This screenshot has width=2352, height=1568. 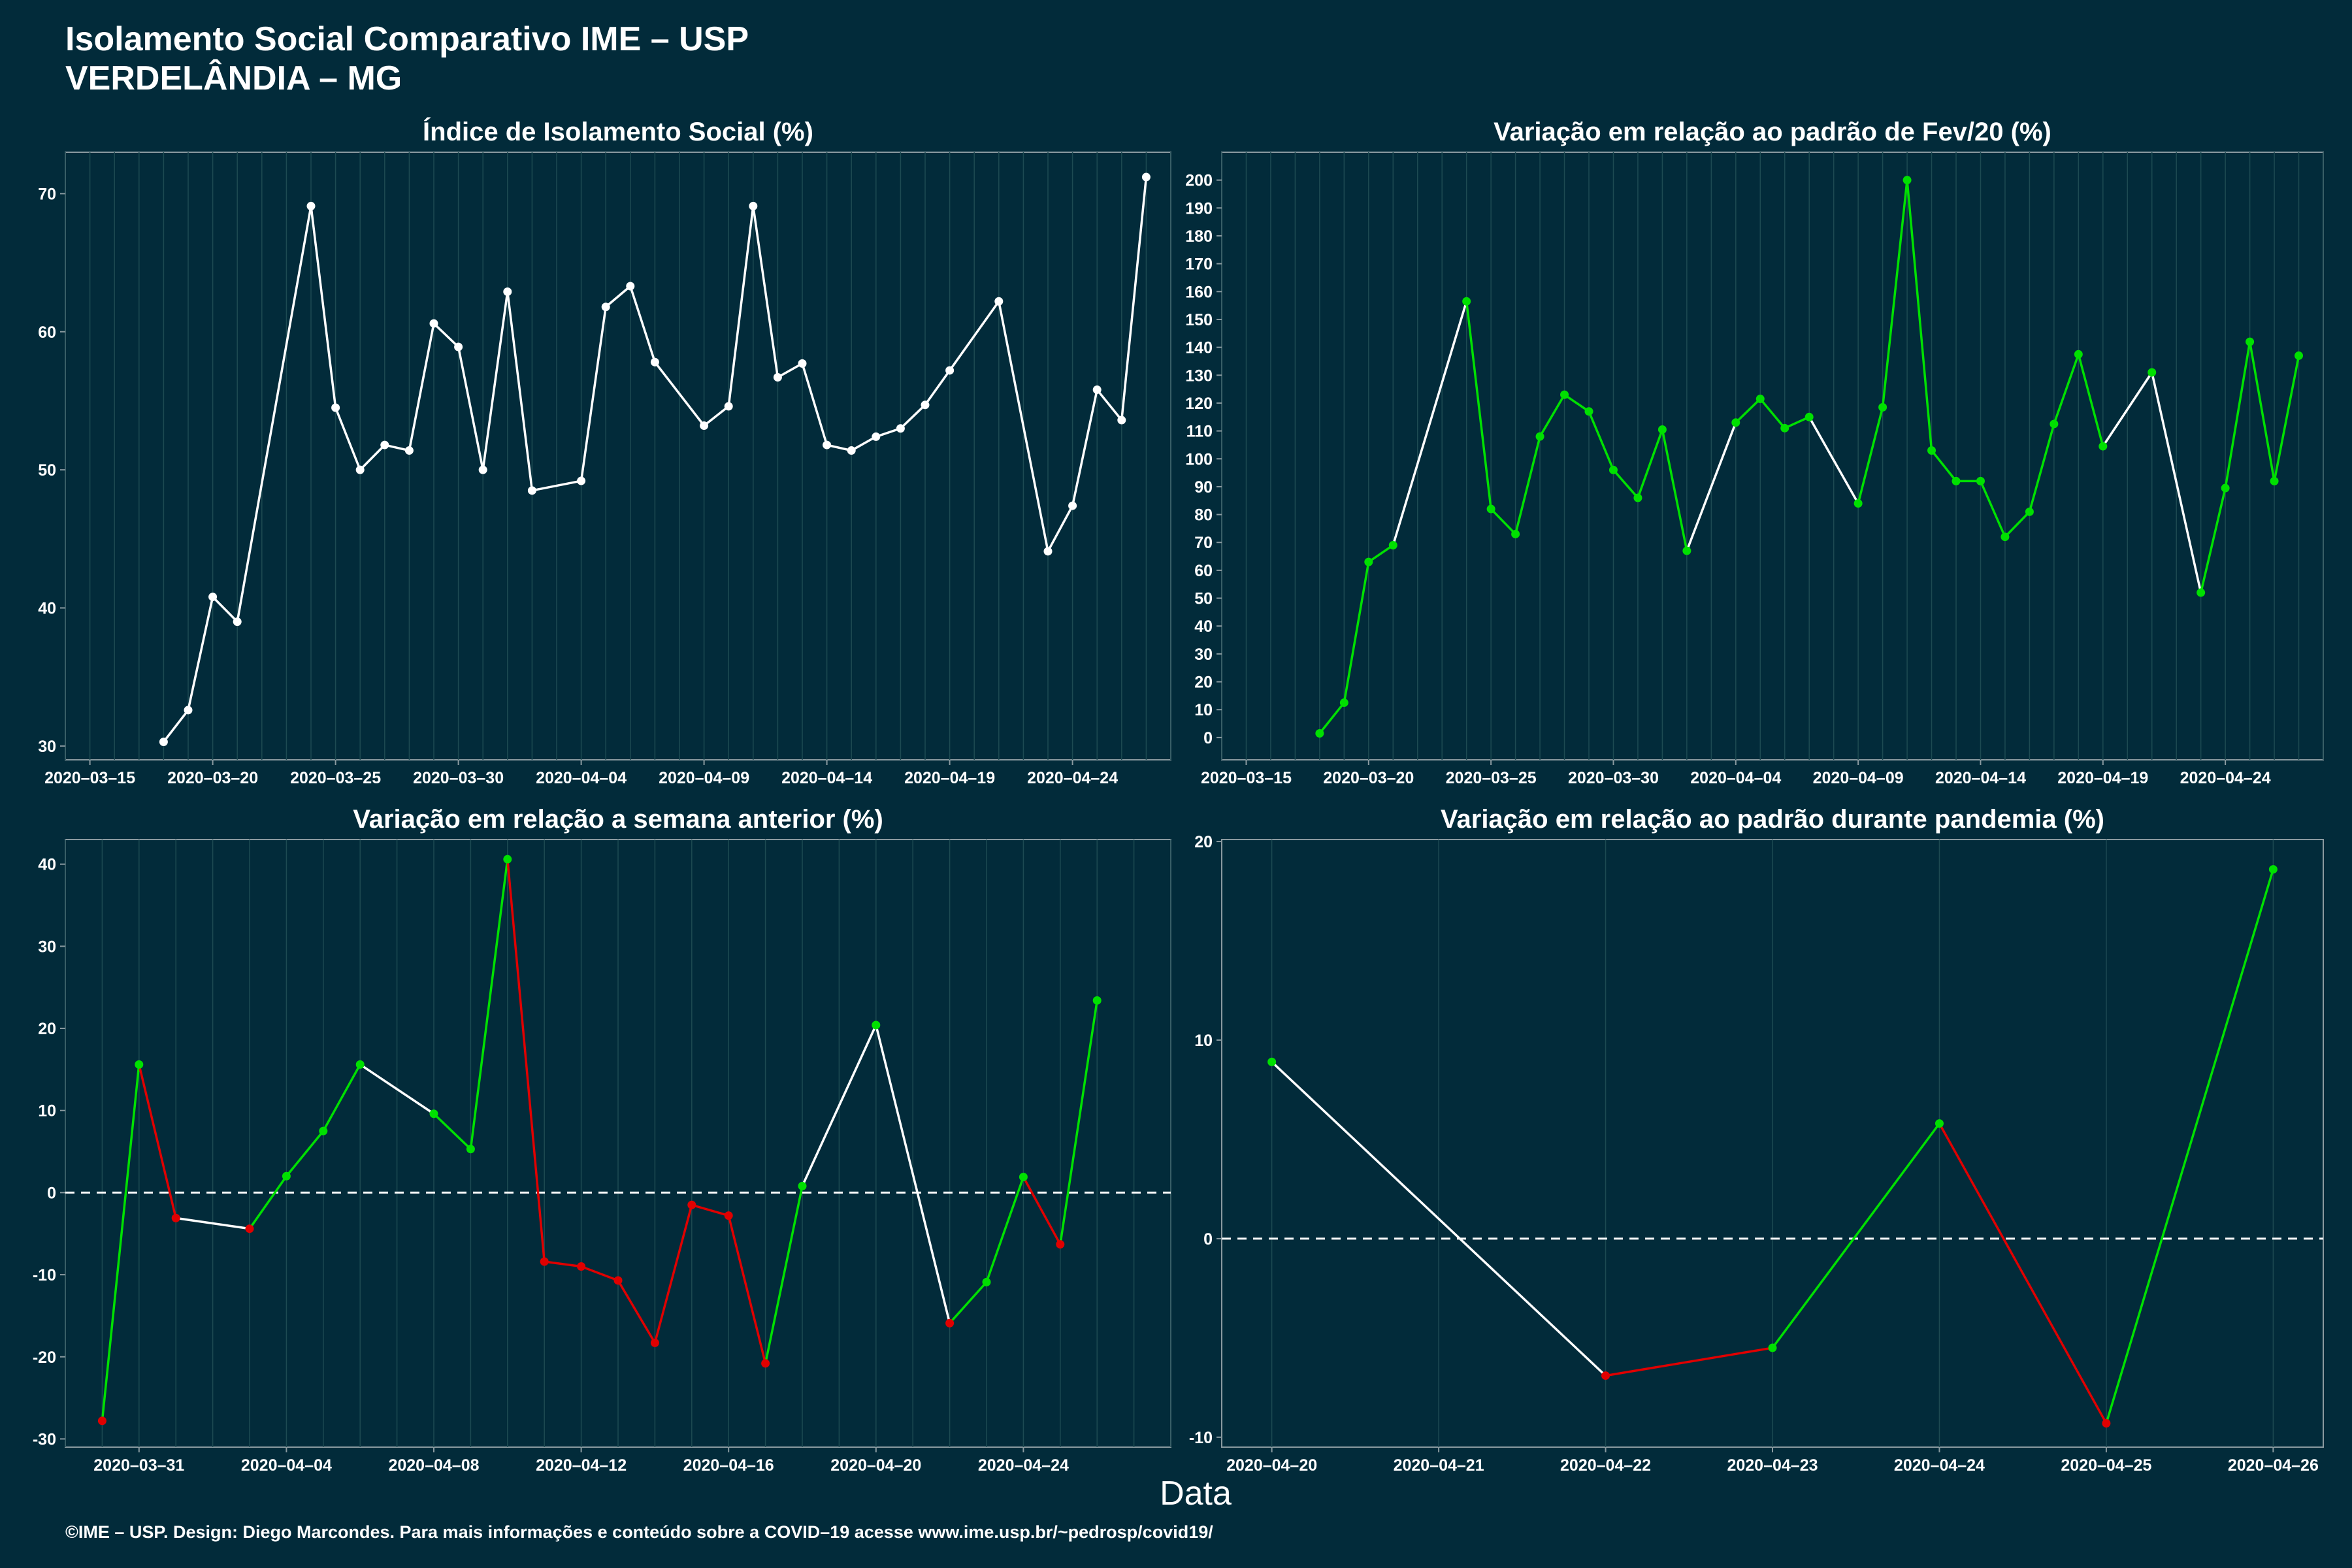 What do you see at coordinates (1199, 181) in the screenshot?
I see `y-tick-label: 200` at bounding box center [1199, 181].